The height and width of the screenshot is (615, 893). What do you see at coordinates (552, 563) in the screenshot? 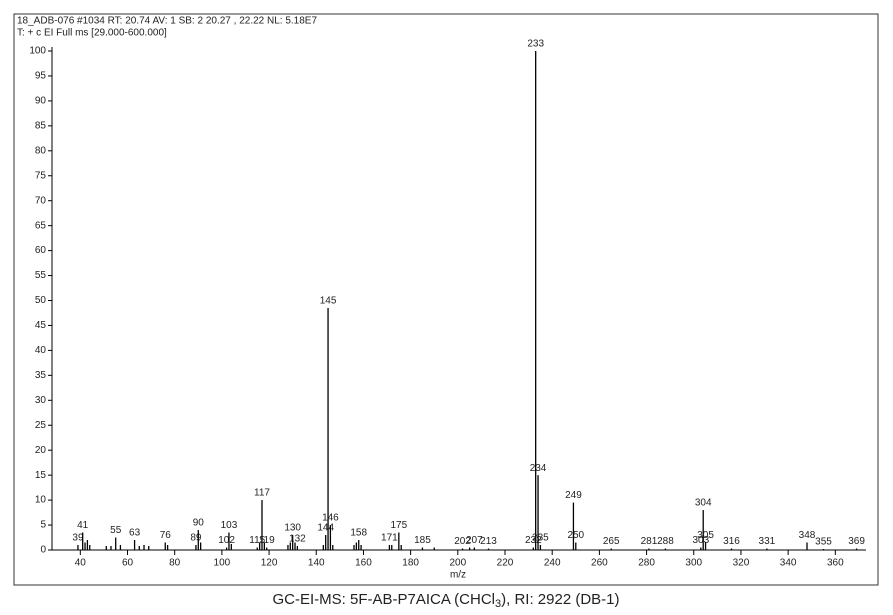
I see `x-tick-label: 240` at bounding box center [552, 563].